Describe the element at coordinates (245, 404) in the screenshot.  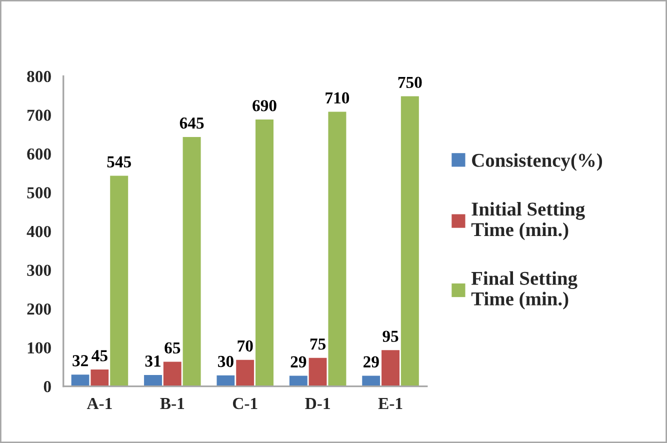
I see `x-tick-label: C-1` at that location.